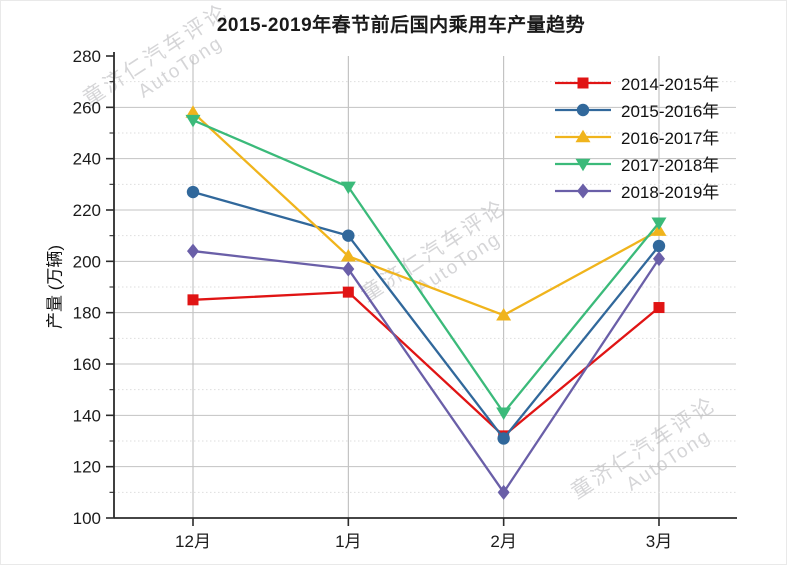  What do you see at coordinates (348, 541) in the screenshot?
I see `x-tick-label: 1月` at bounding box center [348, 541].